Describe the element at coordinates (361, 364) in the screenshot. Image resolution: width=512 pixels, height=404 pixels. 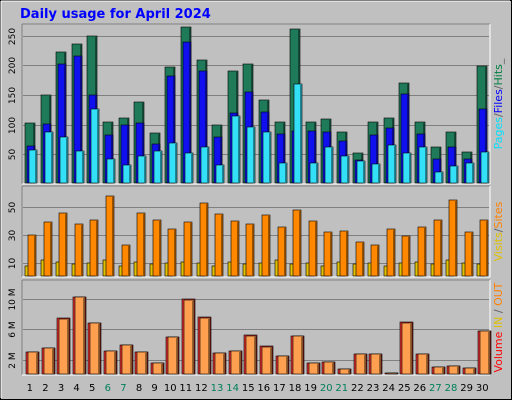
I see `bar-volume-out--day-22` at that location.